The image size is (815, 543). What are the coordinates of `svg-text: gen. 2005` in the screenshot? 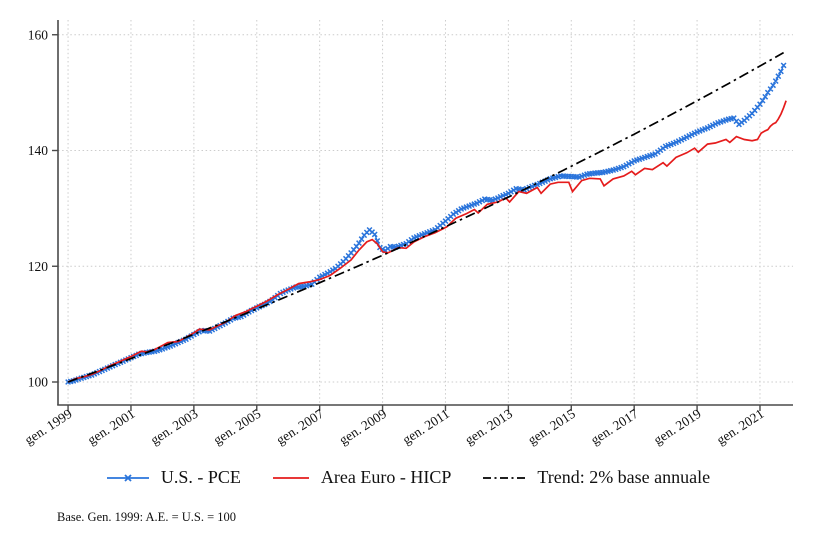 It's located at (237, 427).